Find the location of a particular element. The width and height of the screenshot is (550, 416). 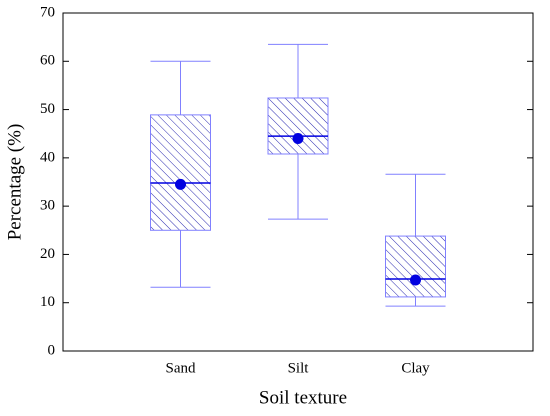

y-tick-label: 60 is located at coordinates (47, 61).